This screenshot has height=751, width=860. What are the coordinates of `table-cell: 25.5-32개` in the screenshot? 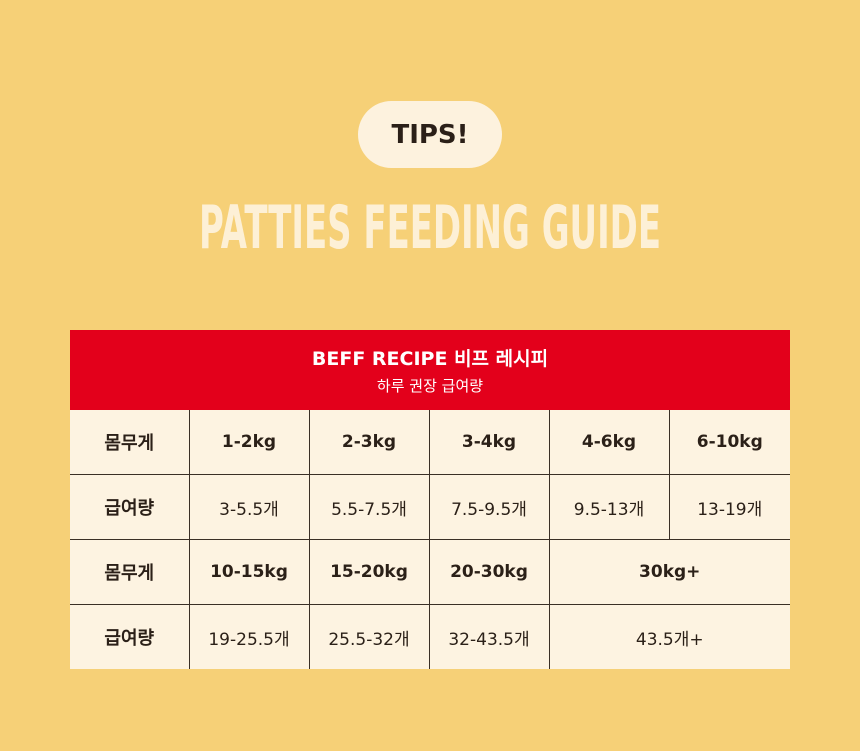 It's located at (368, 636).